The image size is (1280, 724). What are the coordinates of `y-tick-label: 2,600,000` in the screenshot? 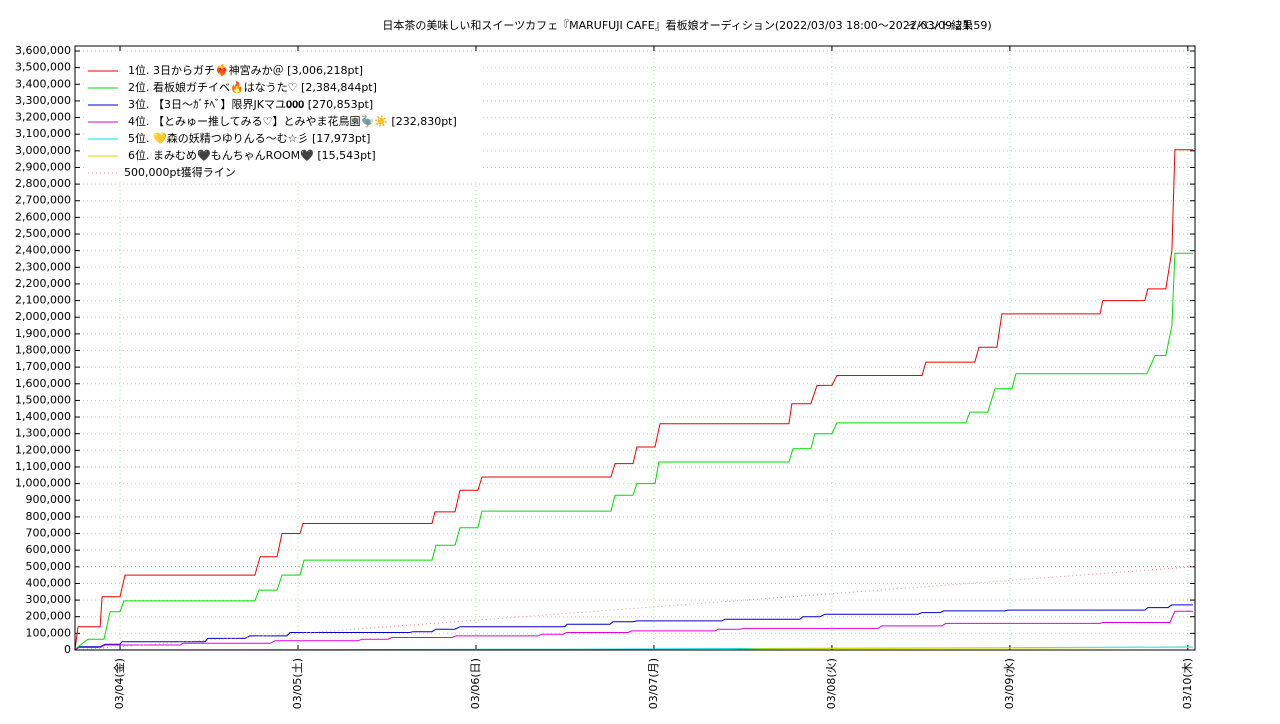 It's located at (43, 216).